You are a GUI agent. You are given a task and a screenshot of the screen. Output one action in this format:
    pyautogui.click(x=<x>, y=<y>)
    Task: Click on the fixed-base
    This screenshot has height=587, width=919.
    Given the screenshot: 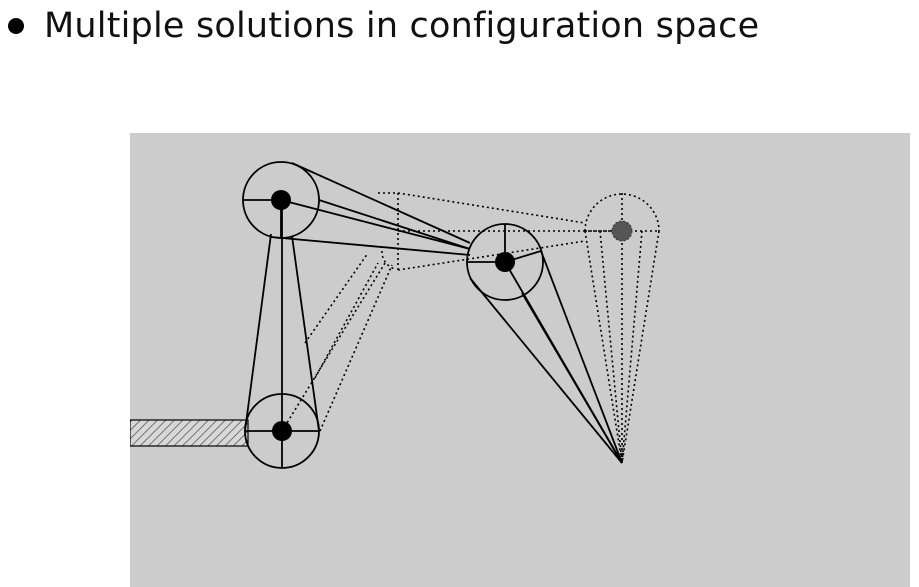 What is the action you would take?
    pyautogui.click(x=189, y=433)
    